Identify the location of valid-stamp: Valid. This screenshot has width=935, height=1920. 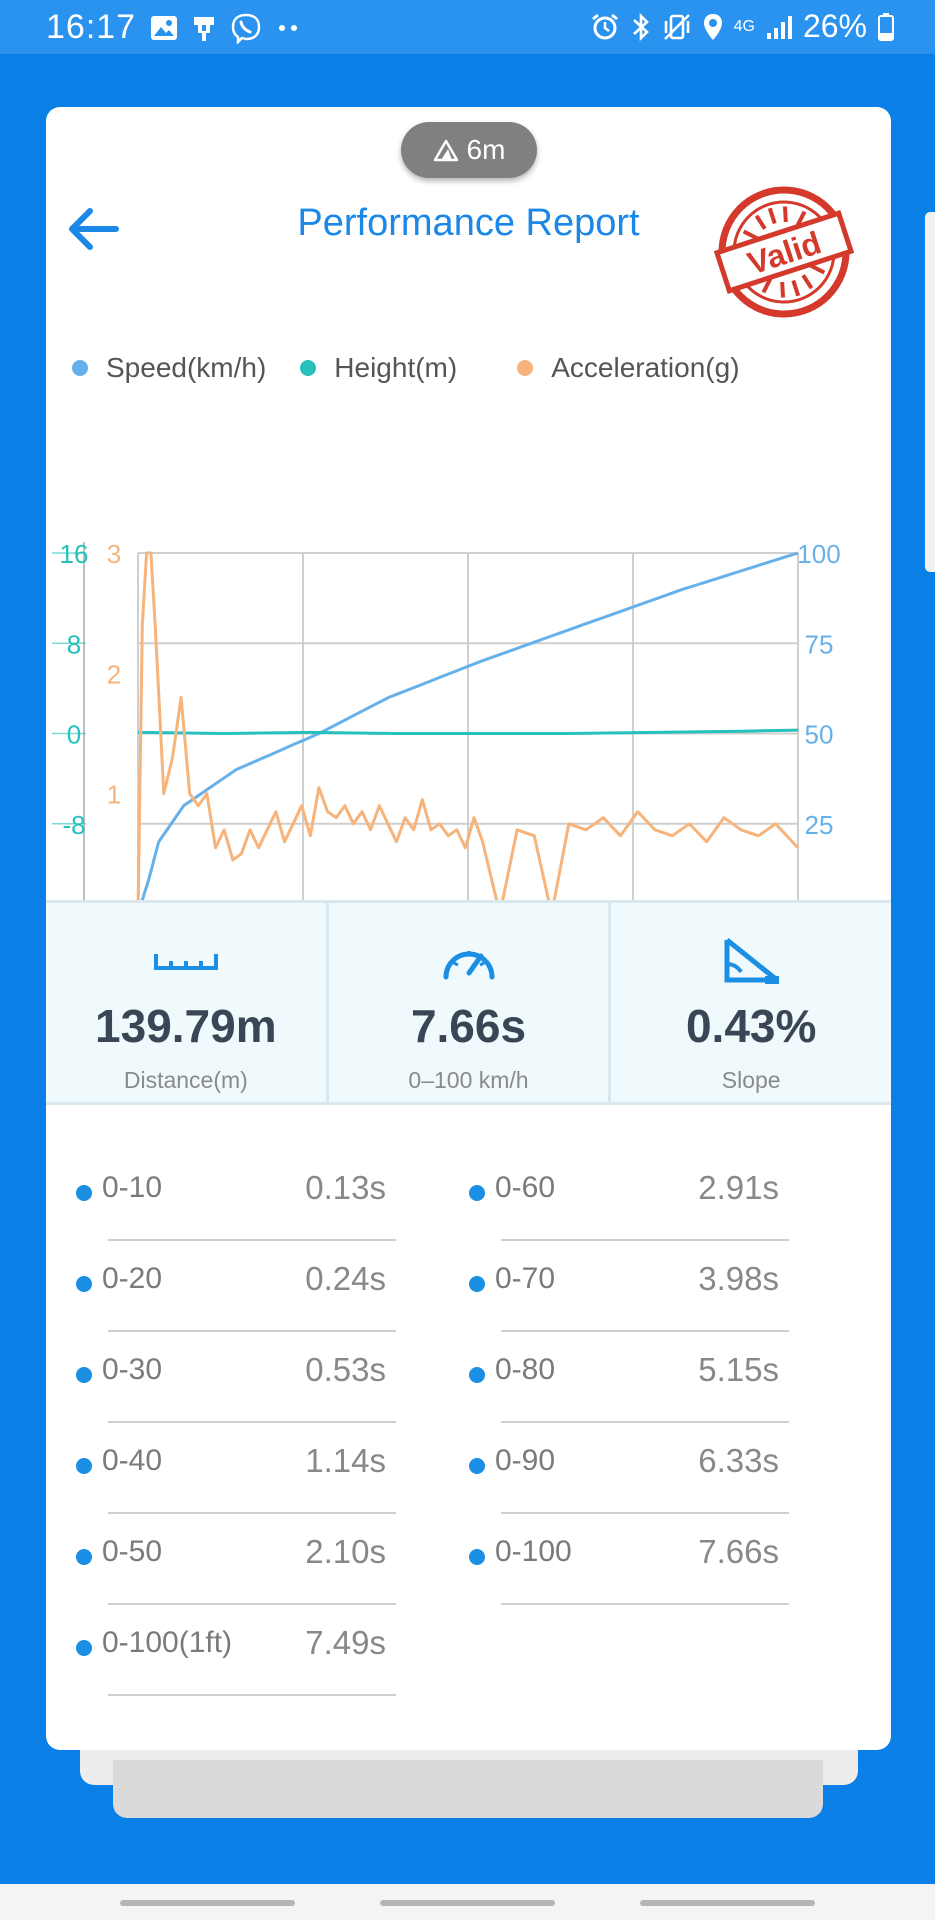
(784, 252).